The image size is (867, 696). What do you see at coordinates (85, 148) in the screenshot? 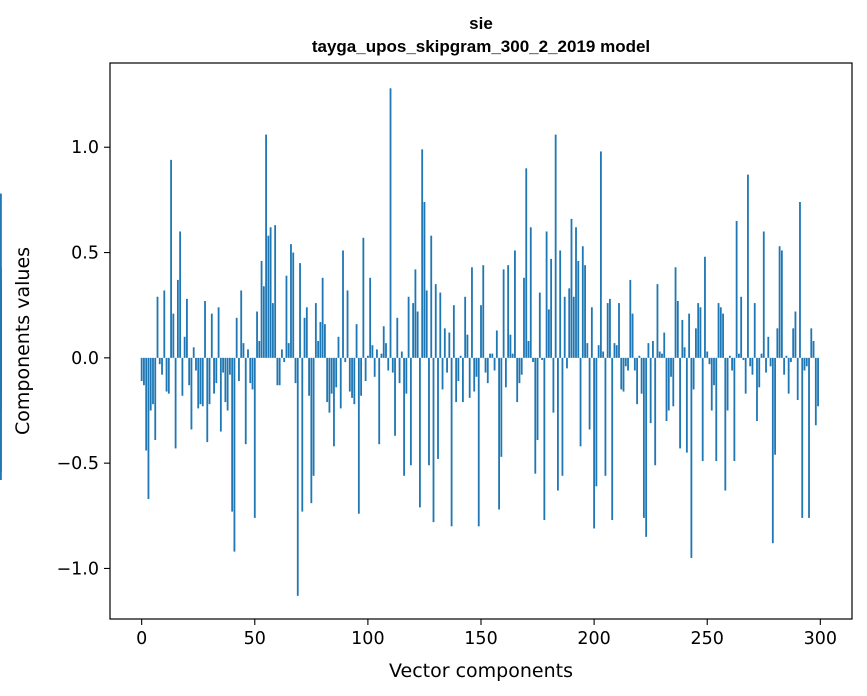
I see `y-tick-label: 1.0` at bounding box center [85, 148].